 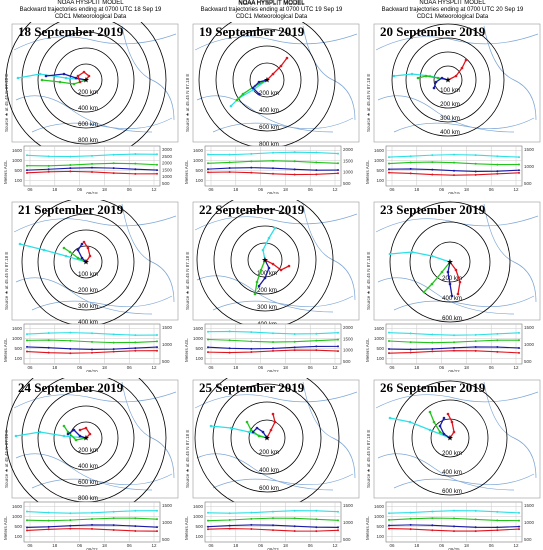 What do you see at coordinates (433, 209) in the screenshot?
I see `panel-date-title: 23 September 2019` at bounding box center [433, 209].